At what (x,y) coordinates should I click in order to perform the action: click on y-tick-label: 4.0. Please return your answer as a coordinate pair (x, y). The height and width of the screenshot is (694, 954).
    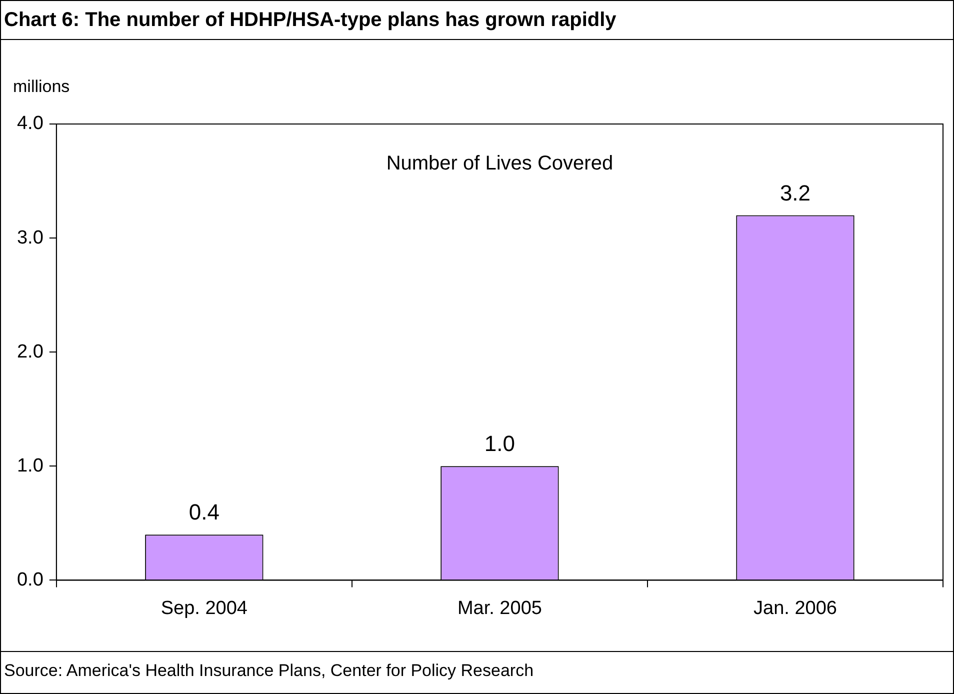
    Looking at the image, I should click on (30, 123).